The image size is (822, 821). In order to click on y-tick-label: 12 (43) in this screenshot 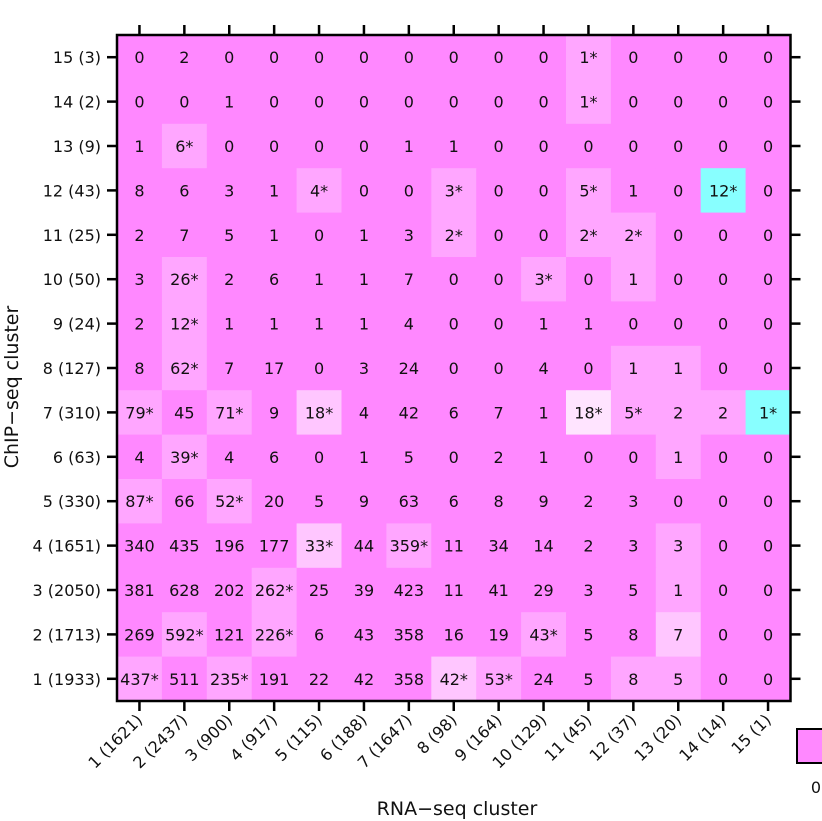, I will do `click(72, 190)`.